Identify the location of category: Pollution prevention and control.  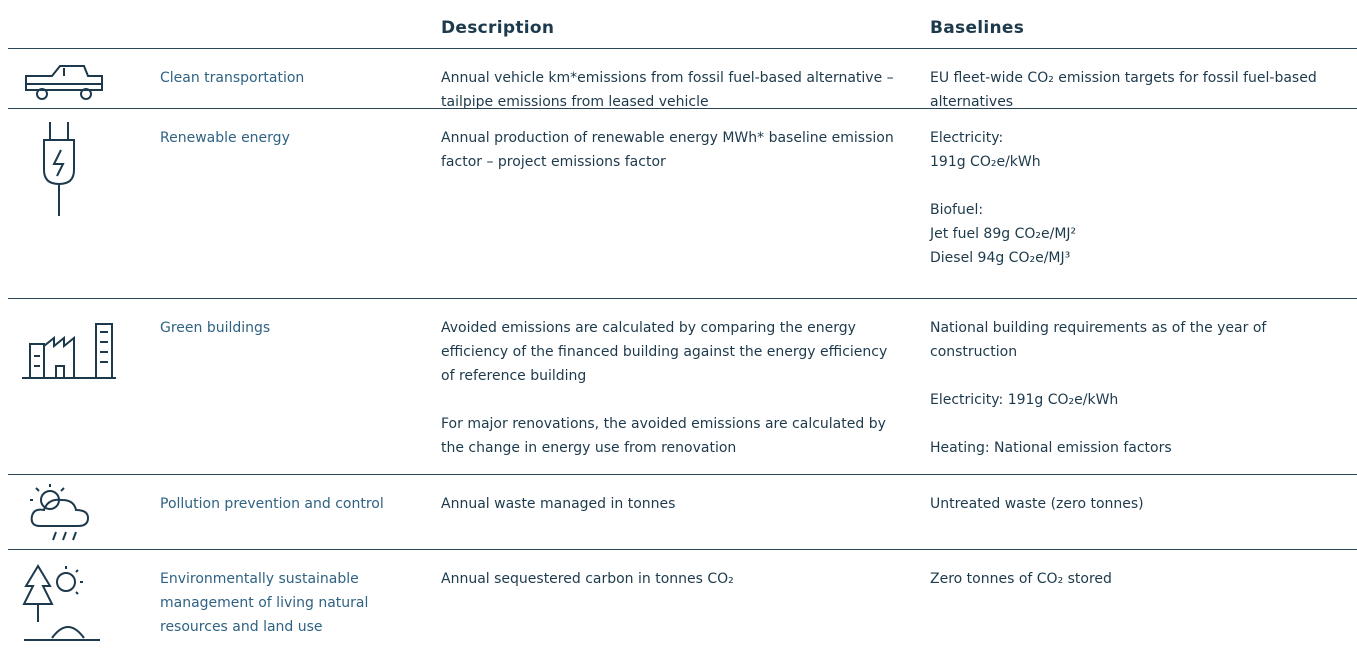
(272, 504).